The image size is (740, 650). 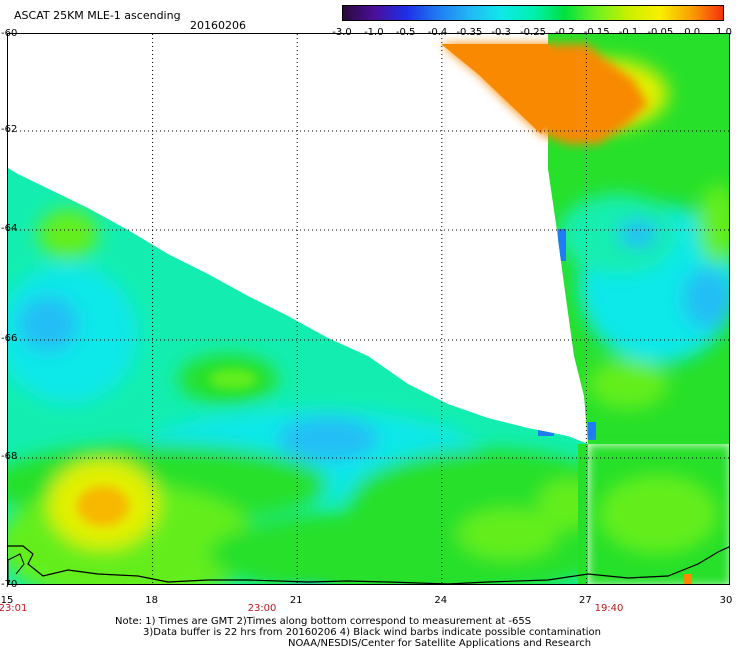 What do you see at coordinates (7, 600) in the screenshot?
I see `longitude-label: 15` at bounding box center [7, 600].